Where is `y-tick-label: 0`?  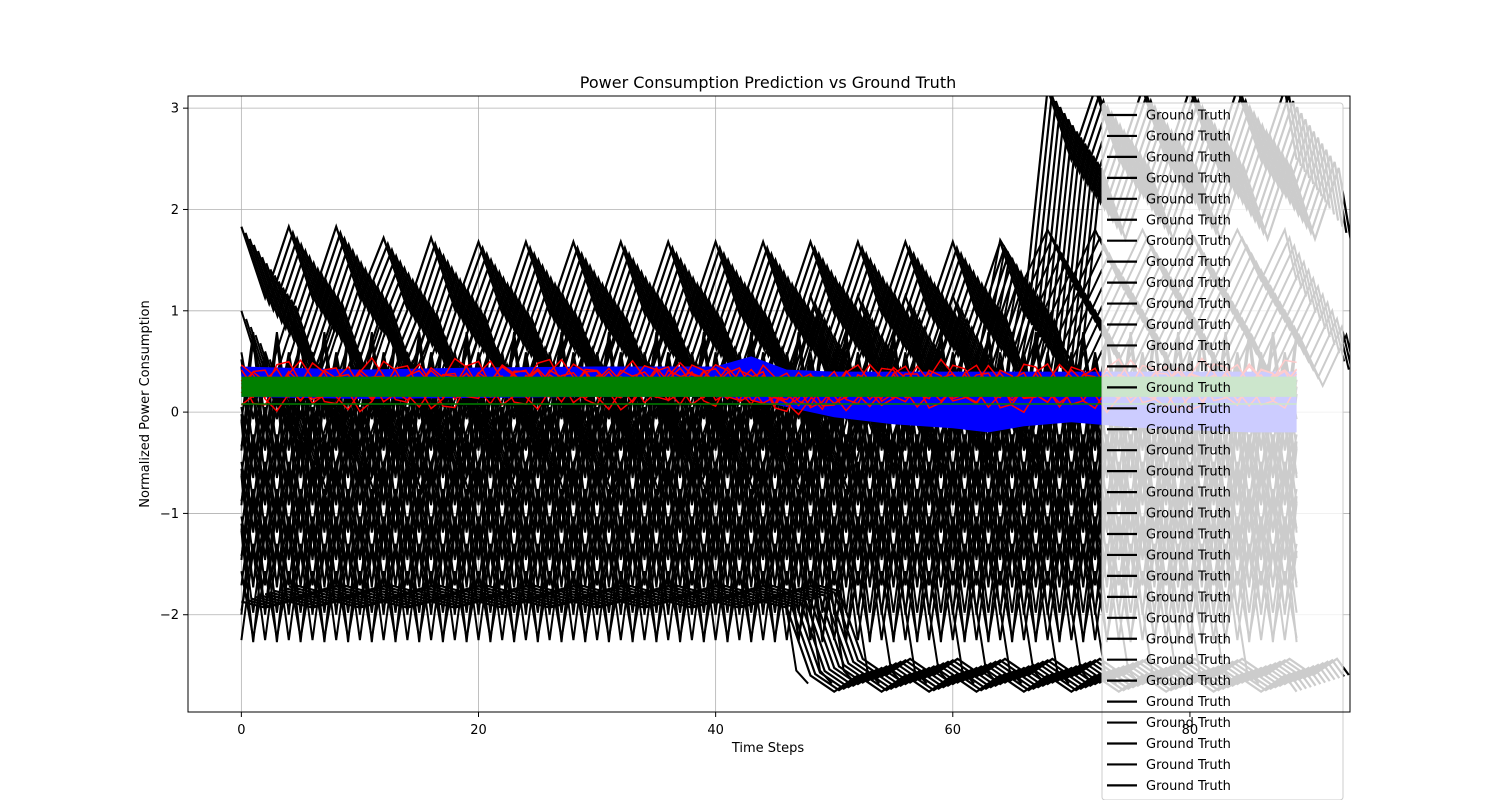 y-tick-label: 0 is located at coordinates (175, 413).